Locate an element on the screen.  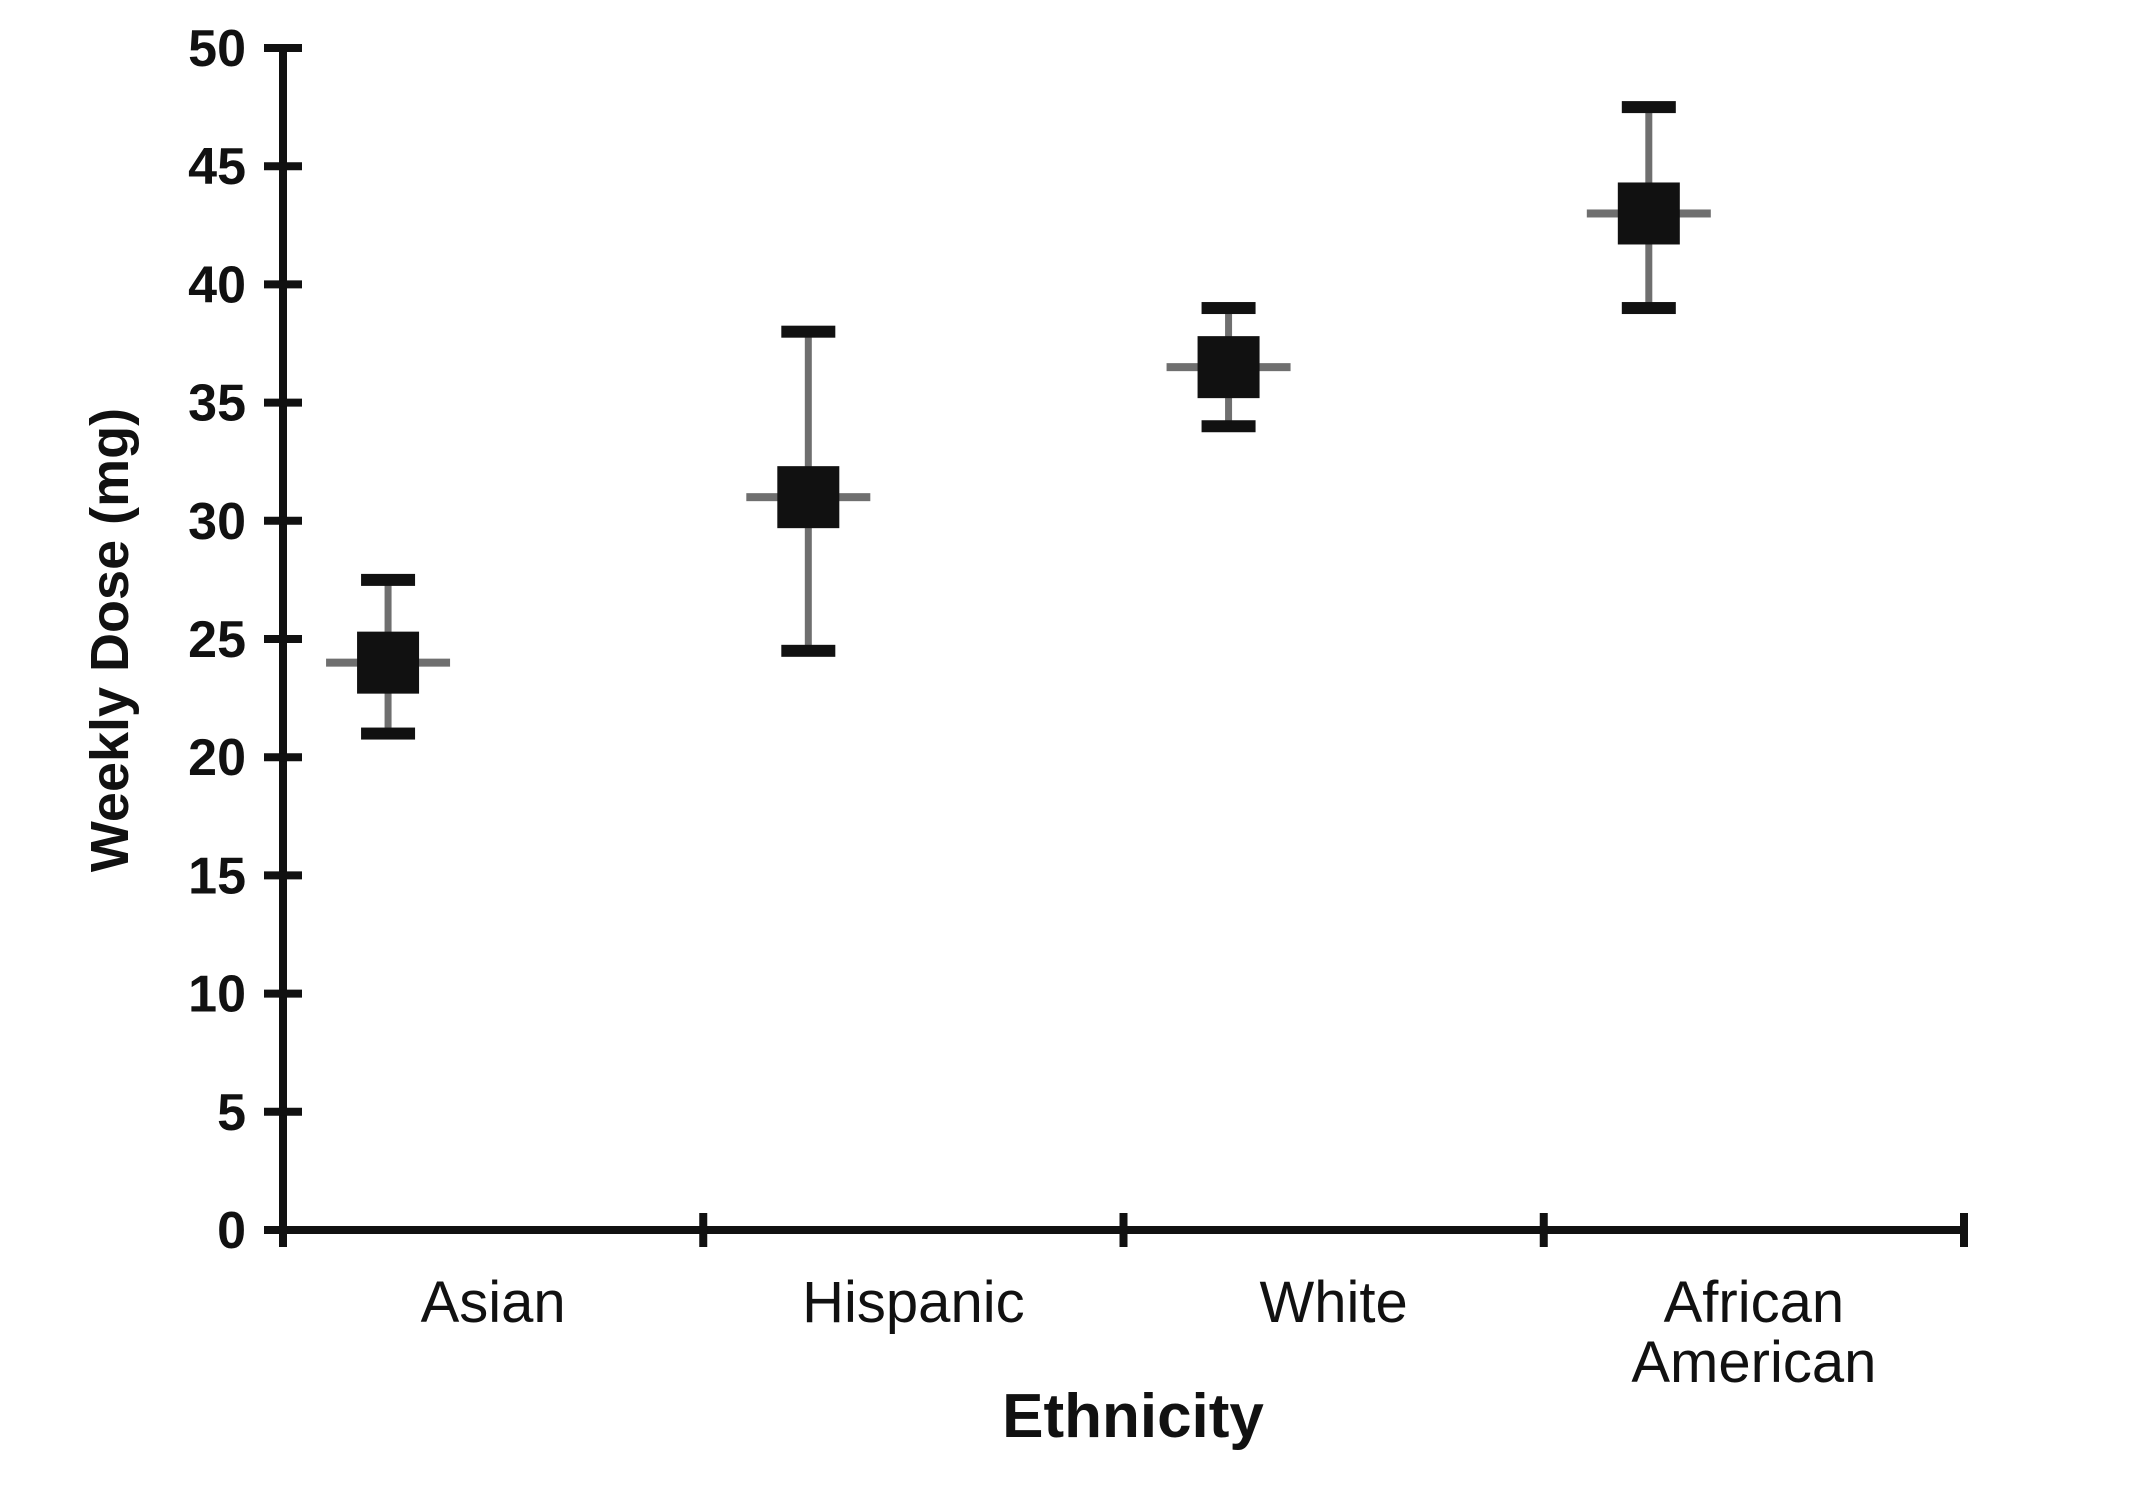
y-tick-label: 10 is located at coordinates (217, 995).